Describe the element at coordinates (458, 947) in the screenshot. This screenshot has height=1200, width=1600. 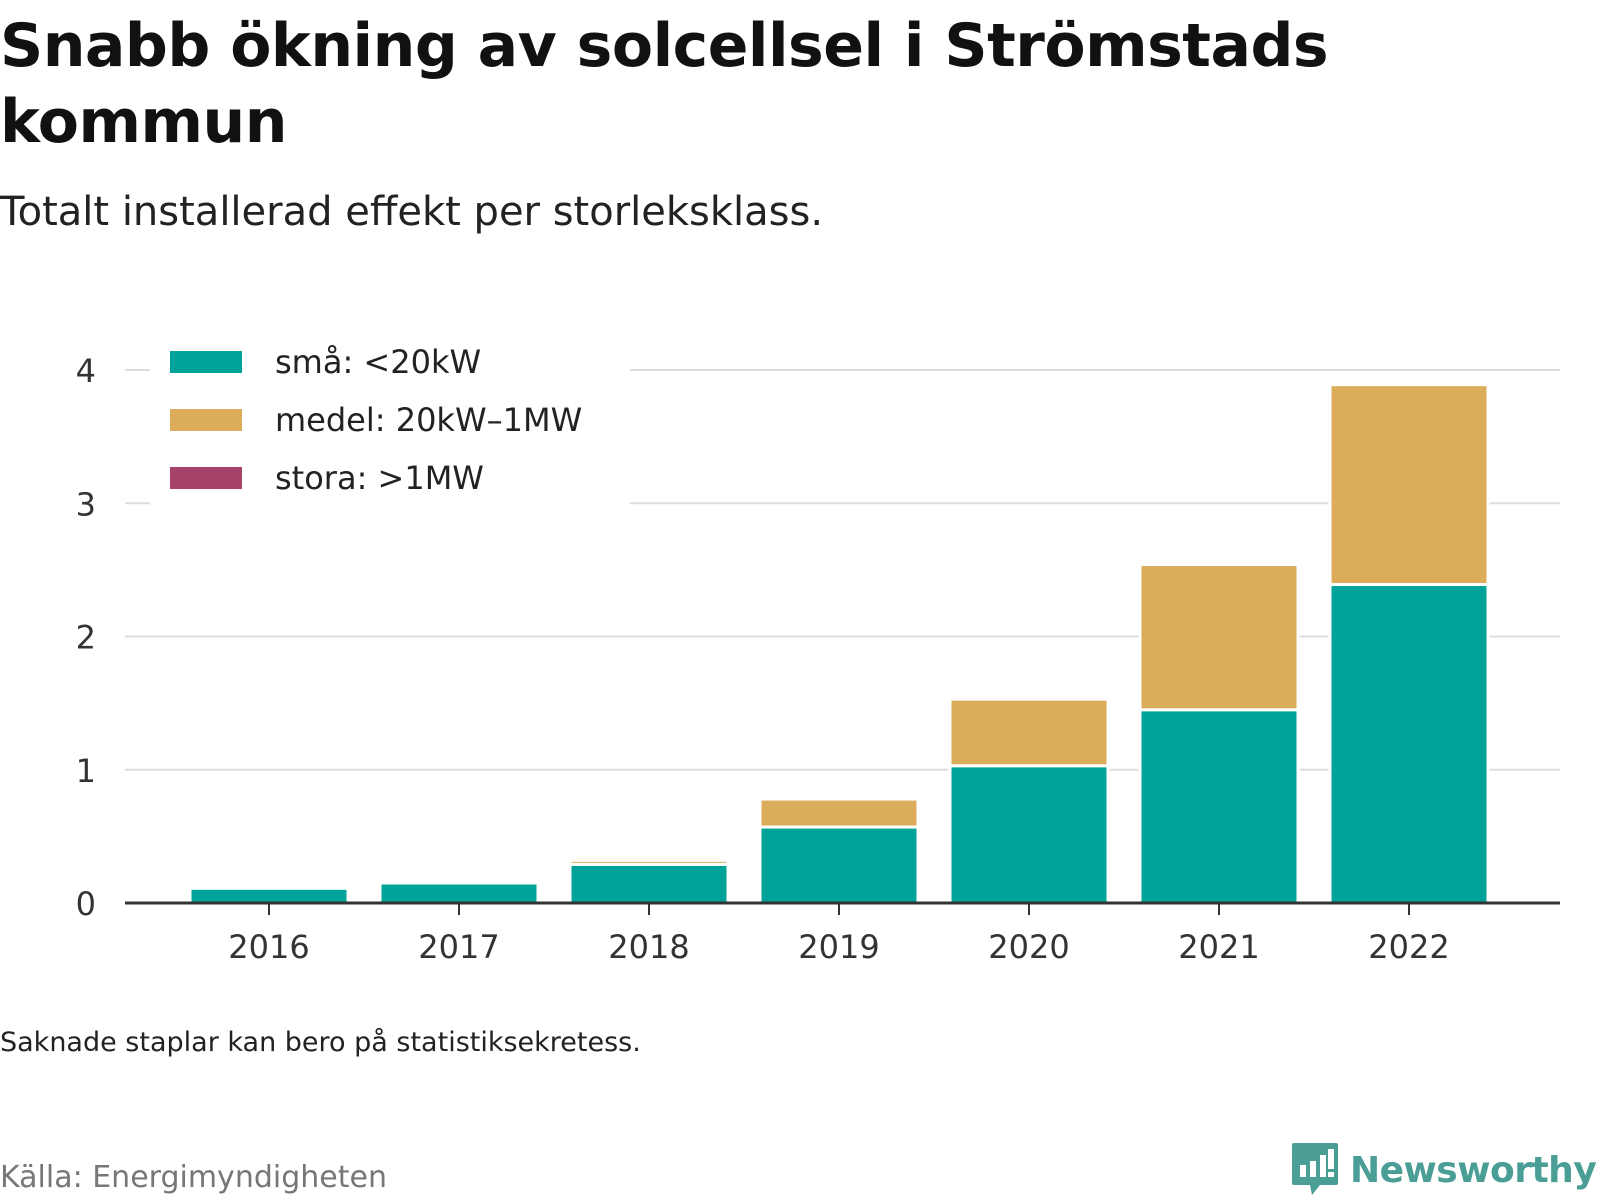
I see `x-tick-label: 2017` at that location.